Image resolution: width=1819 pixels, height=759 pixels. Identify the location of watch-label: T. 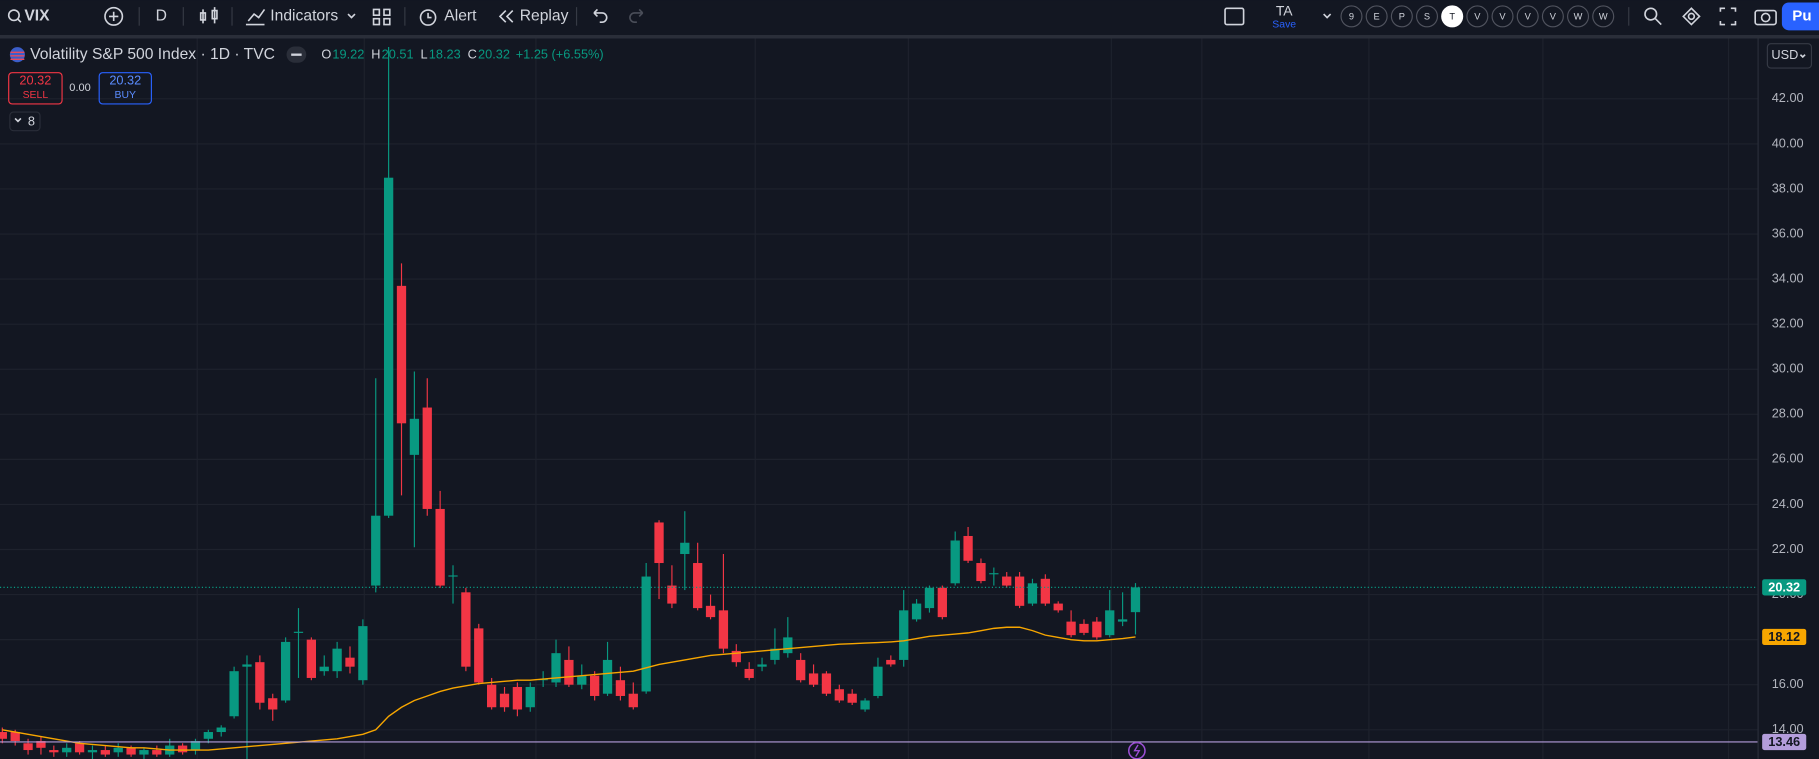
(1452, 16).